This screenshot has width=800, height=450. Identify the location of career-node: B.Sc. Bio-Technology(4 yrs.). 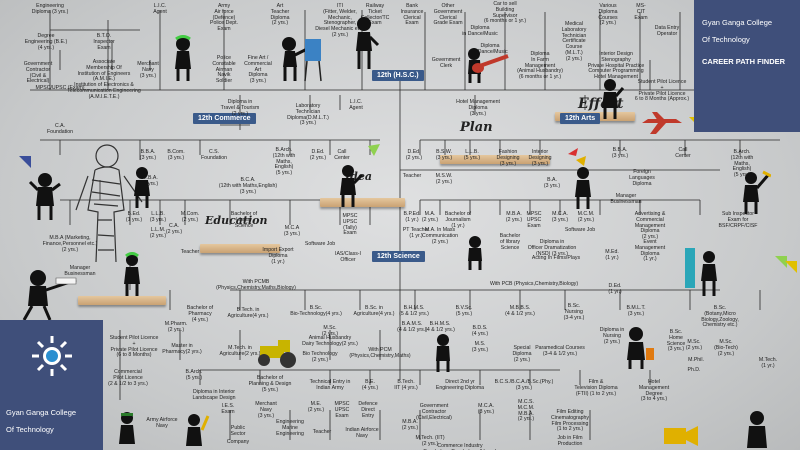
(316, 311).